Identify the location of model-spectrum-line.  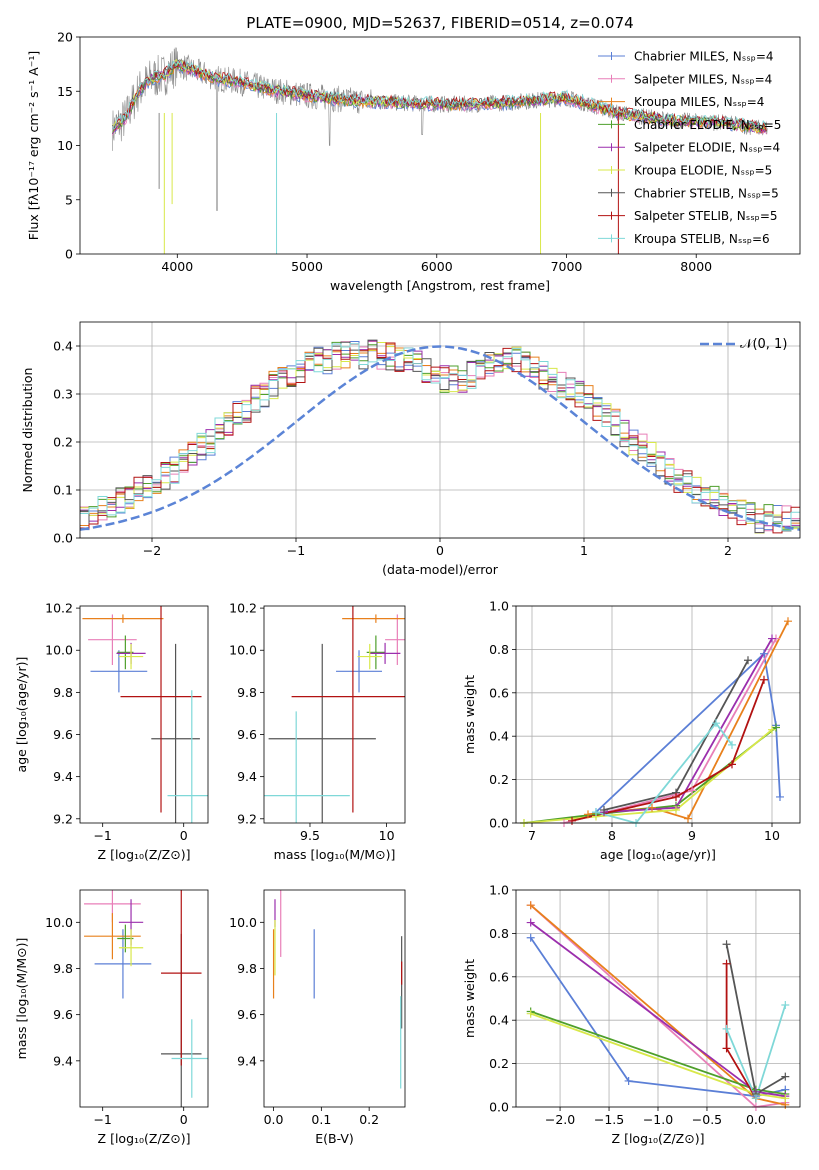
(439, 95).